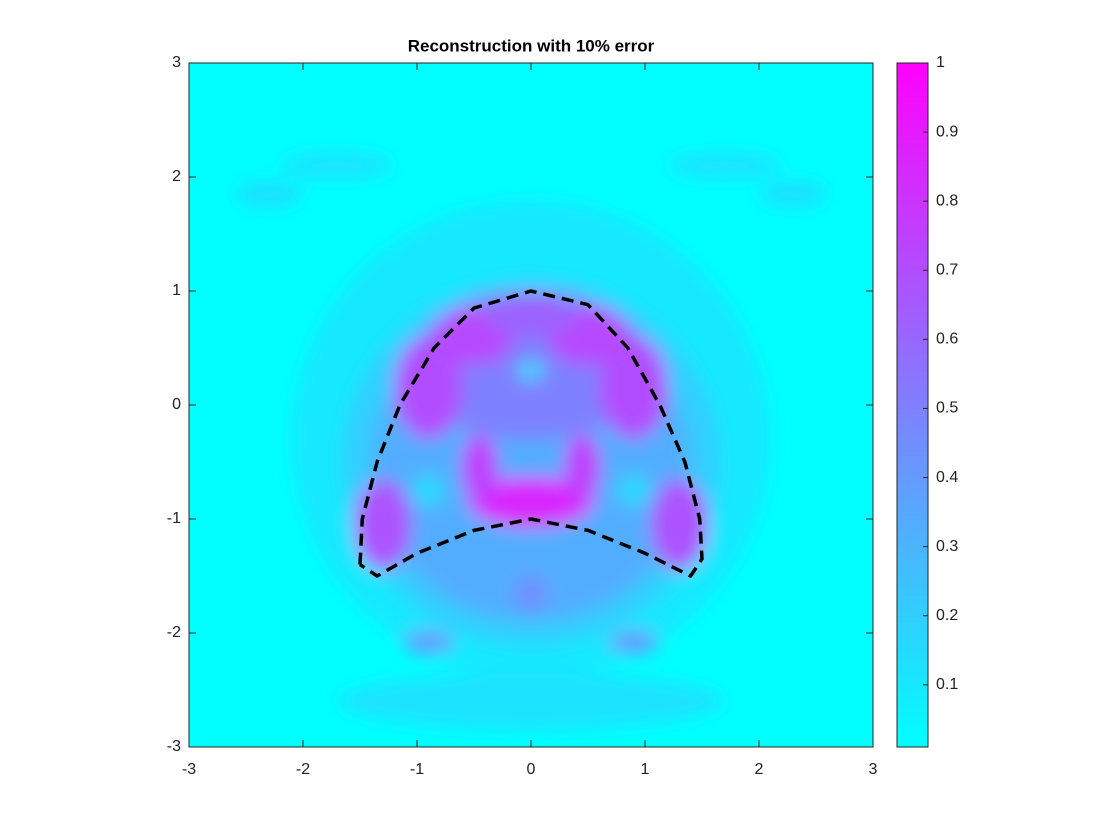  Describe the element at coordinates (759, 769) in the screenshot. I see `x-tick-label: 2` at that location.